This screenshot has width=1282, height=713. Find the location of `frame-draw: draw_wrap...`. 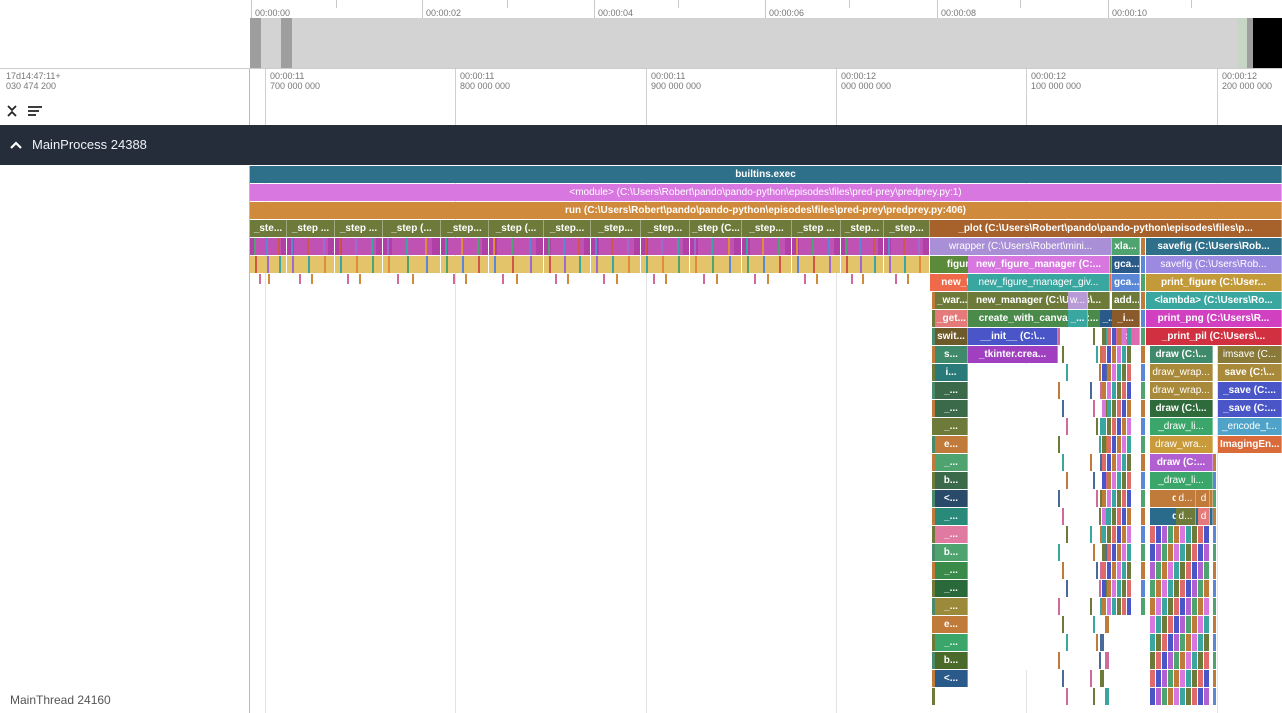

frame-draw: draw_wrap... is located at coordinates (1181, 372).